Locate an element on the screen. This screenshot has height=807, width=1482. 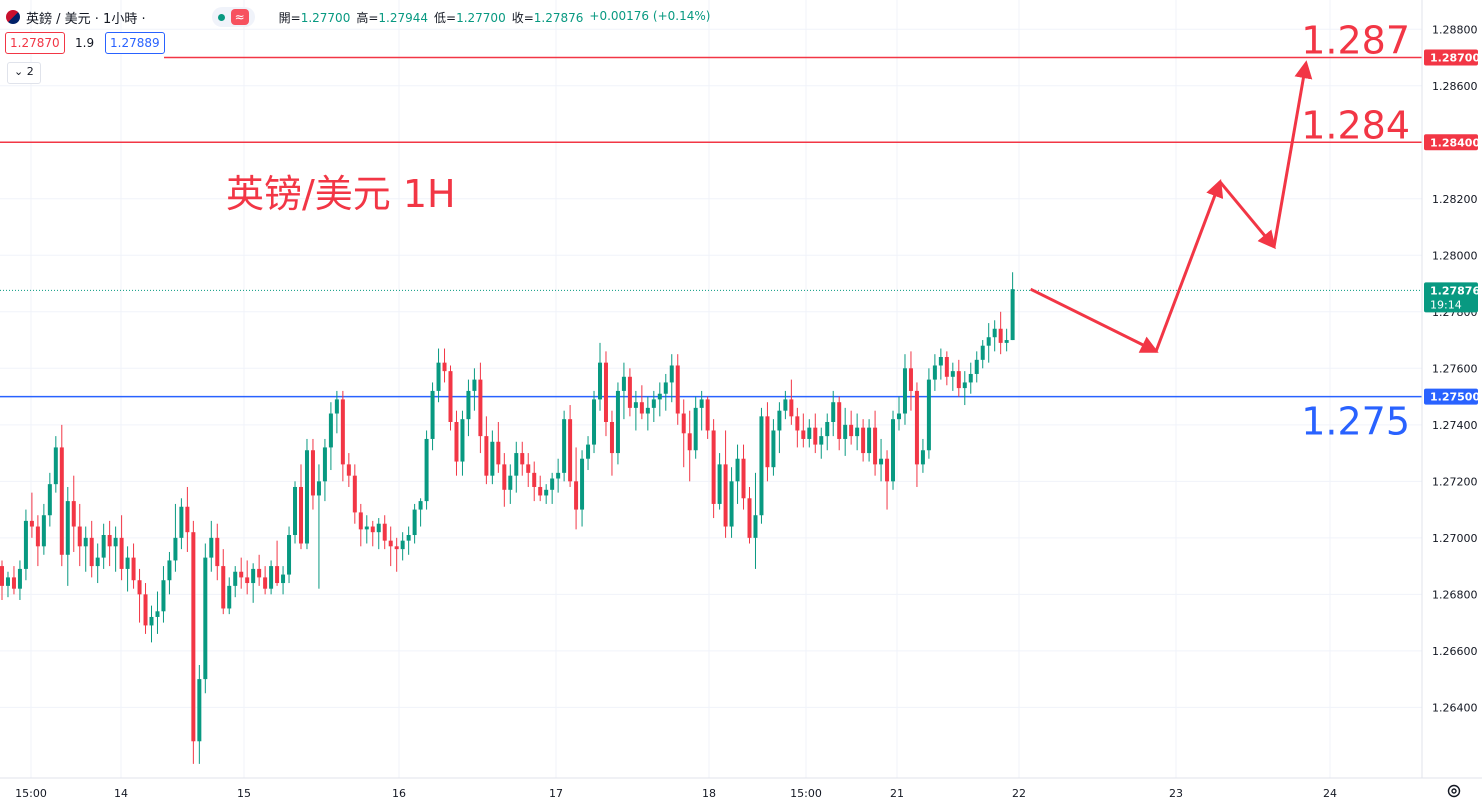
symbol-title: 英鎊 / 美元 · 1小時 · is located at coordinates (86, 19).